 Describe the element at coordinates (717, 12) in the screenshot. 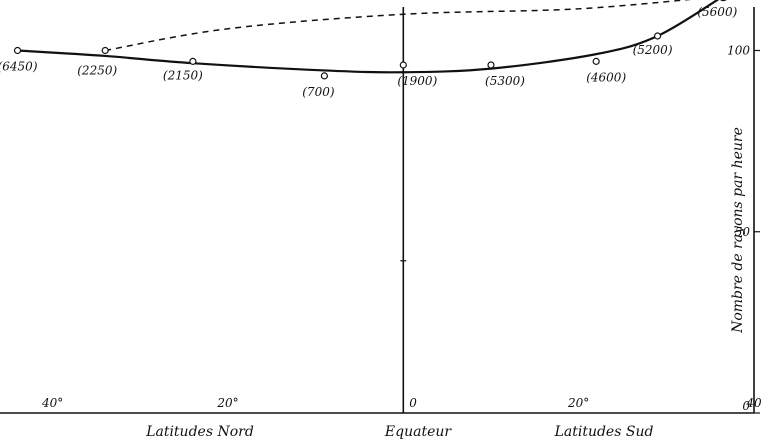

I see `point-value-label: (5600)` at that location.